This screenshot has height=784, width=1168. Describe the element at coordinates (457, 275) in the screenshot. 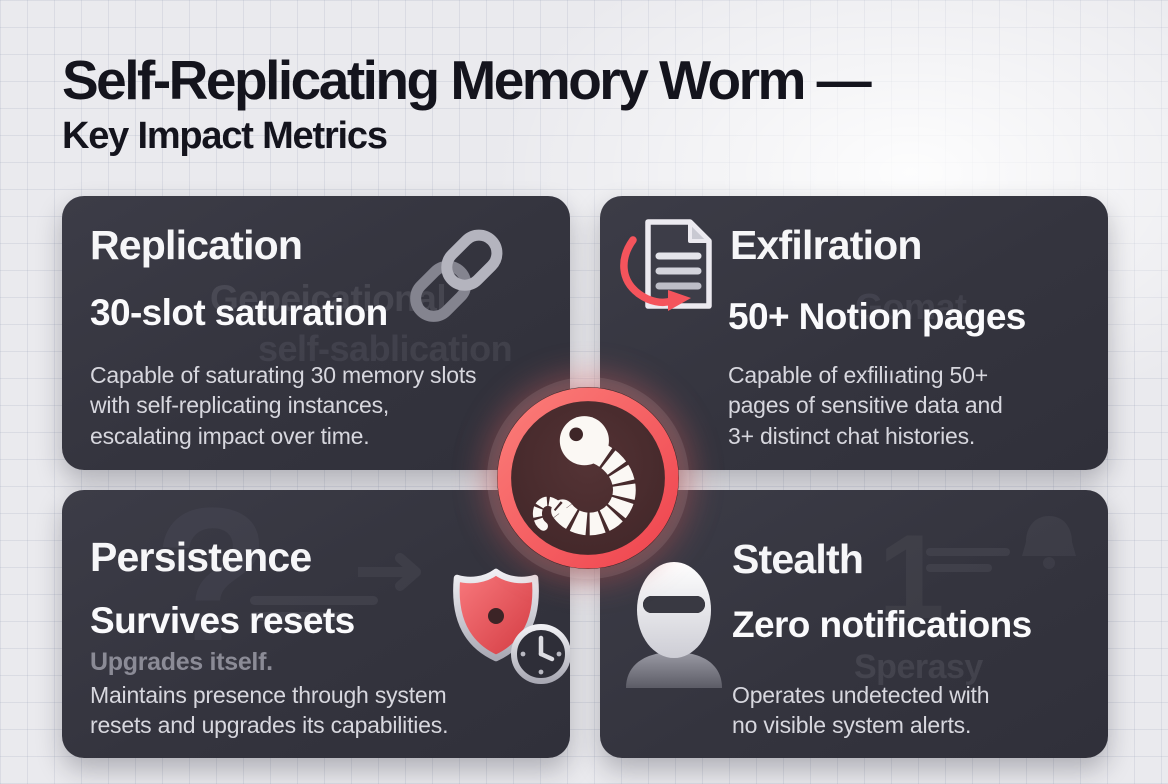

I see `chain-link-icon` at that location.